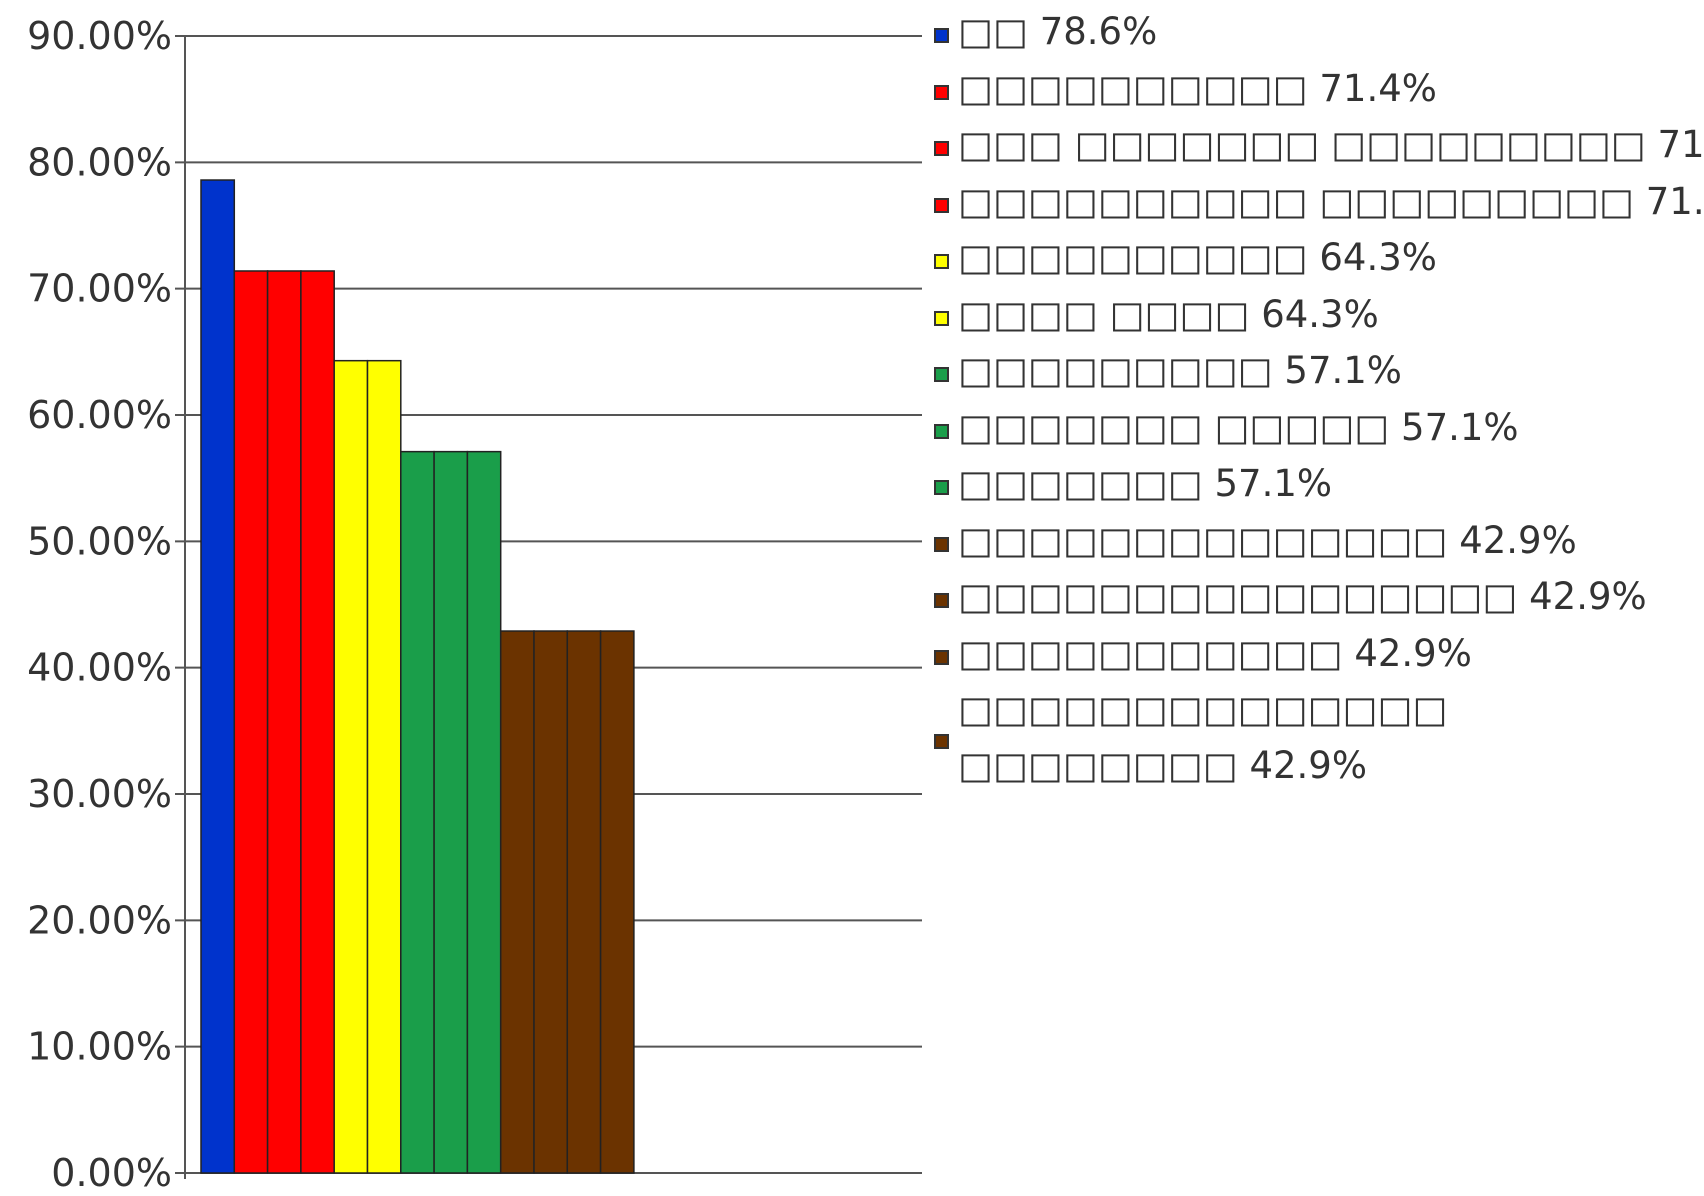 The width and height of the screenshot is (1704, 1196). What do you see at coordinates (1174, 427) in the screenshot?
I see `legend-series-name: □□□□□□□ □□□□□` at bounding box center [1174, 427].